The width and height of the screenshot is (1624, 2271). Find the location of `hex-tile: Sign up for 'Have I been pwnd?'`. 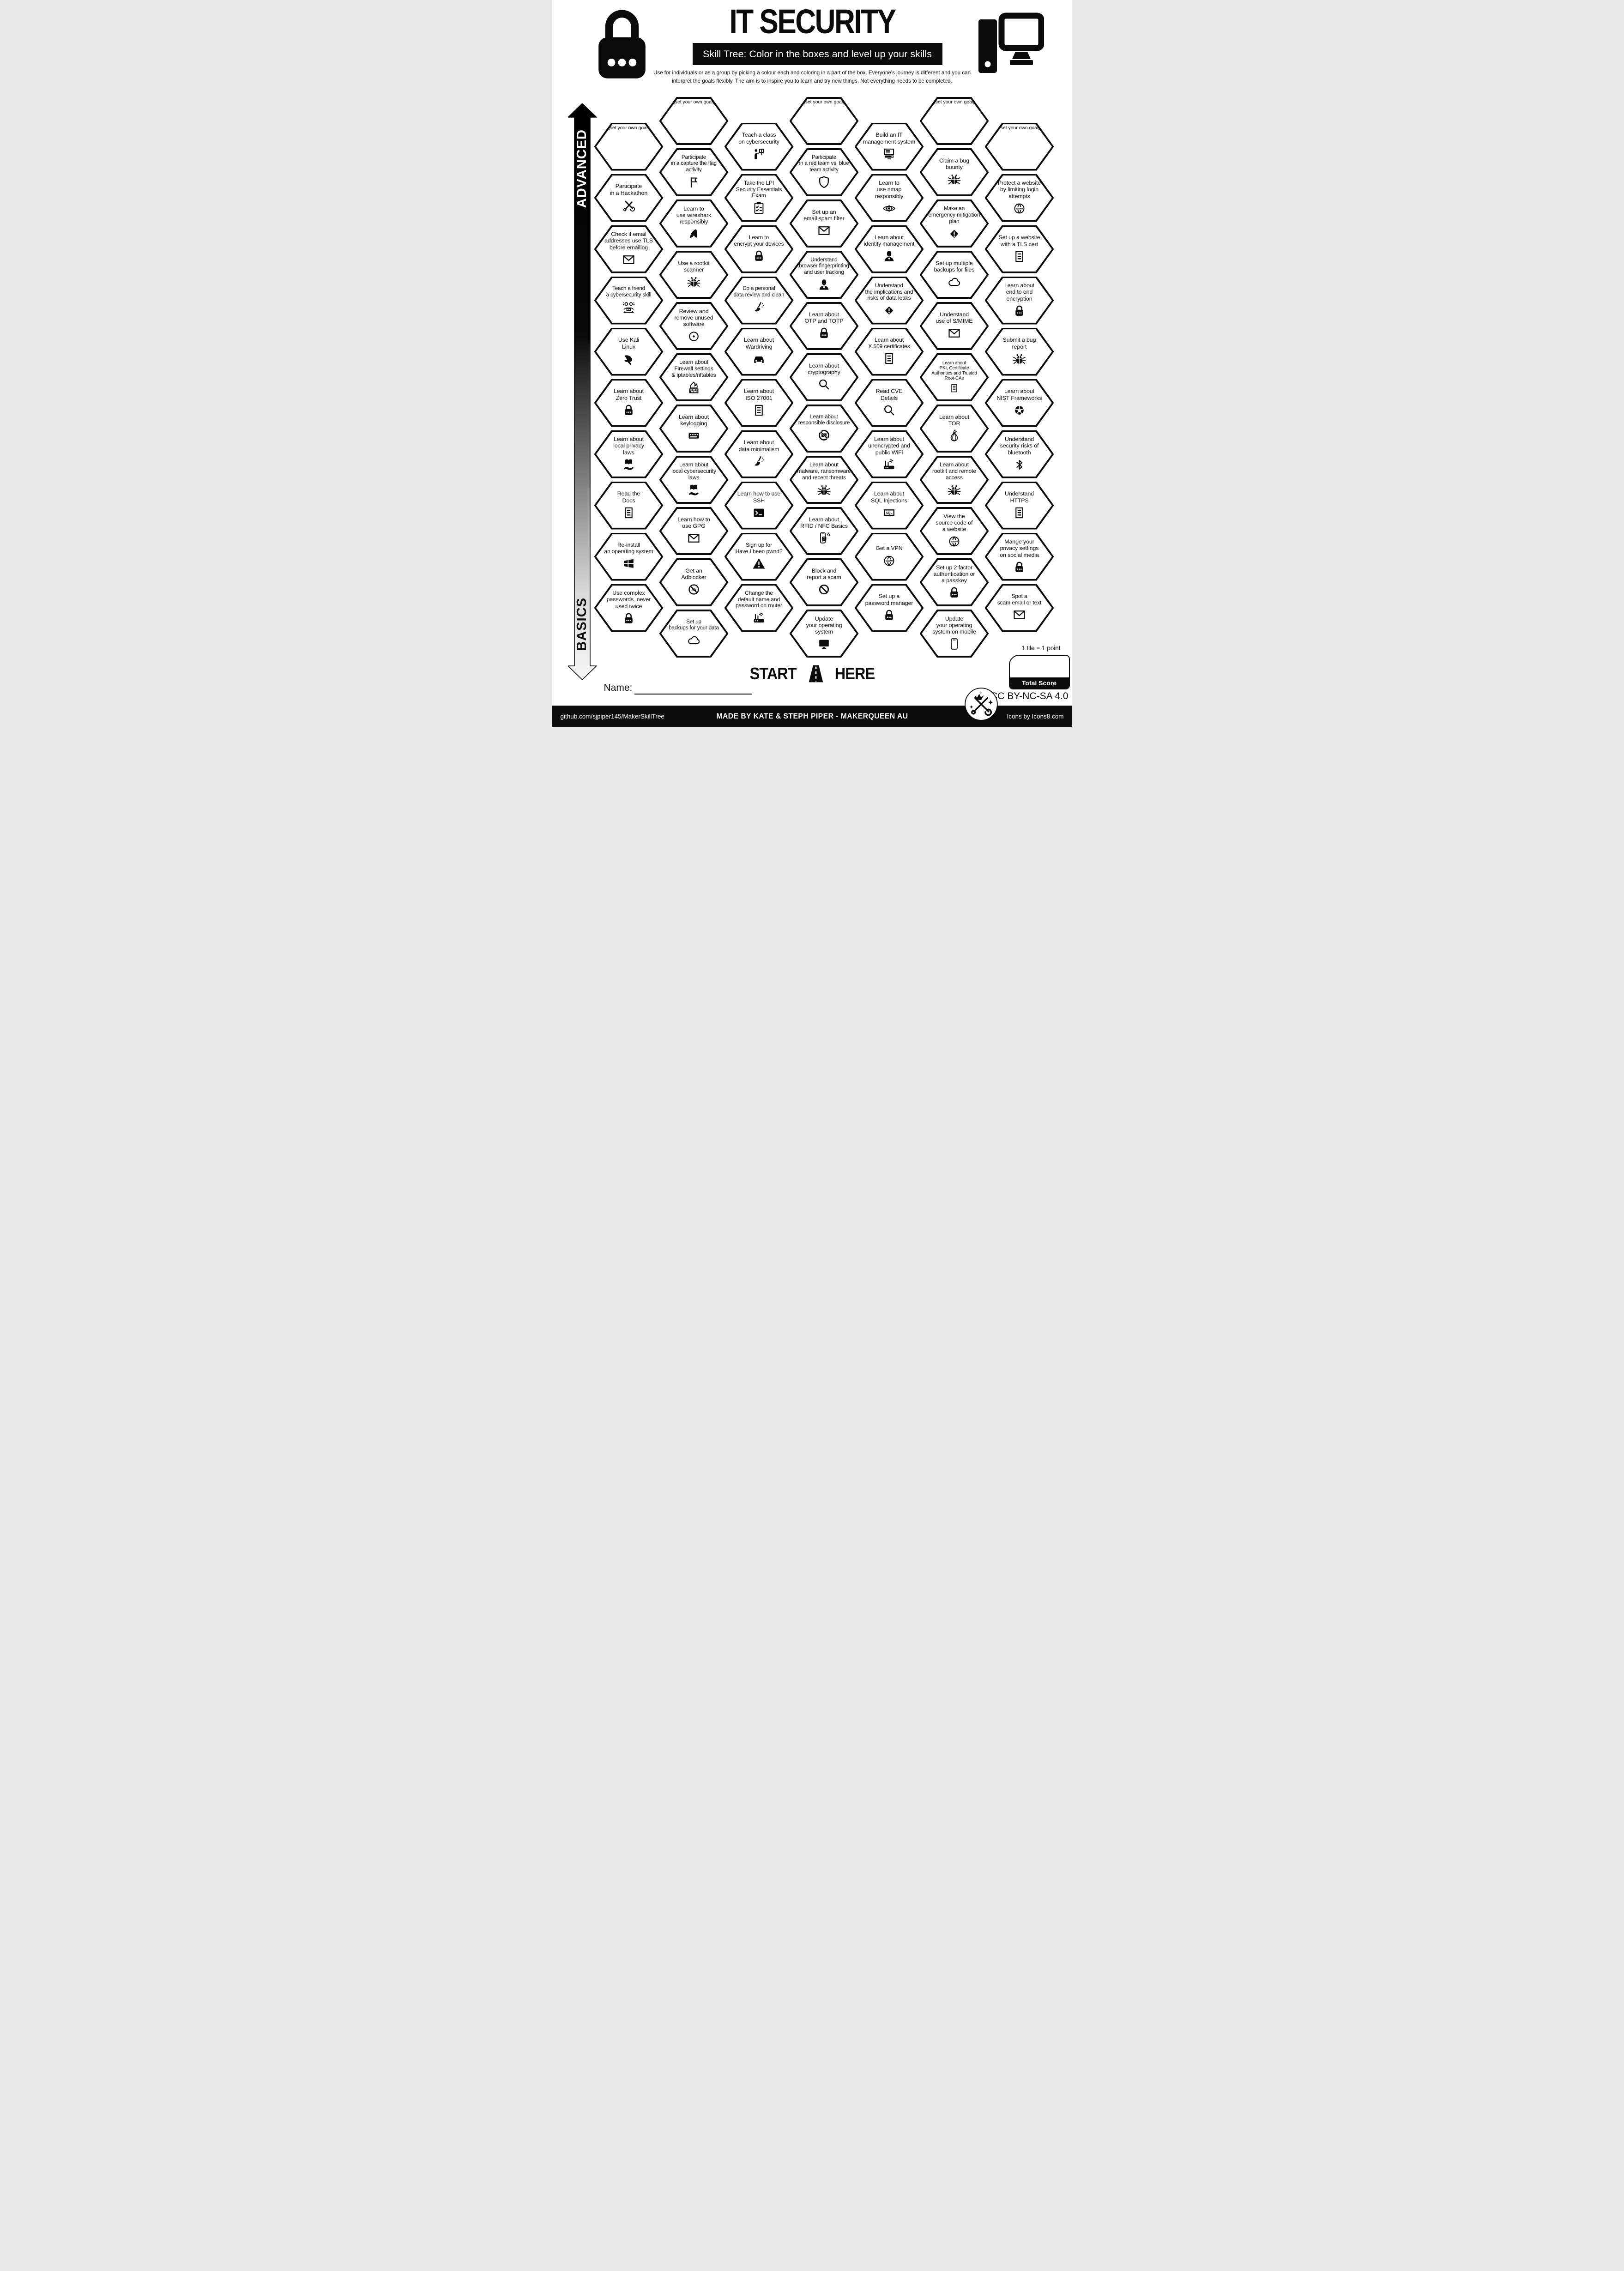

hex-tile: Sign up for 'Have I been pwnd?' is located at coordinates (759, 556).